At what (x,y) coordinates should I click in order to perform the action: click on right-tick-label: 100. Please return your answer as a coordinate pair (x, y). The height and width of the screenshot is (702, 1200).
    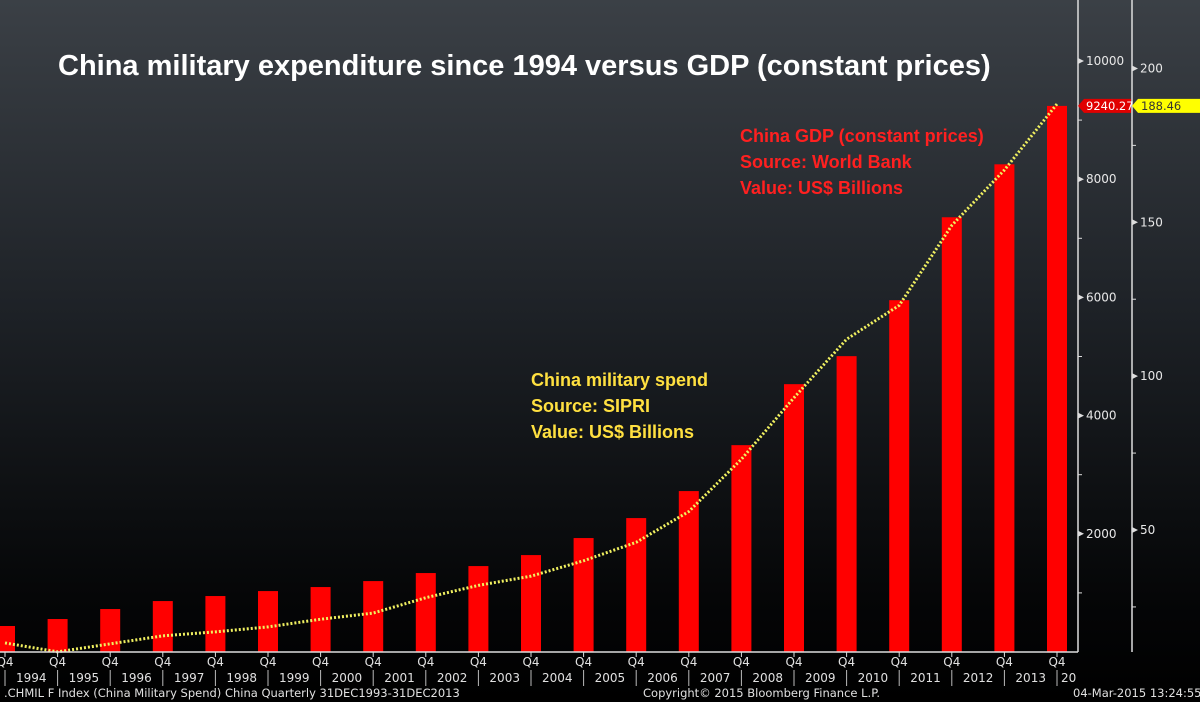
    Looking at the image, I should click on (1151, 376).